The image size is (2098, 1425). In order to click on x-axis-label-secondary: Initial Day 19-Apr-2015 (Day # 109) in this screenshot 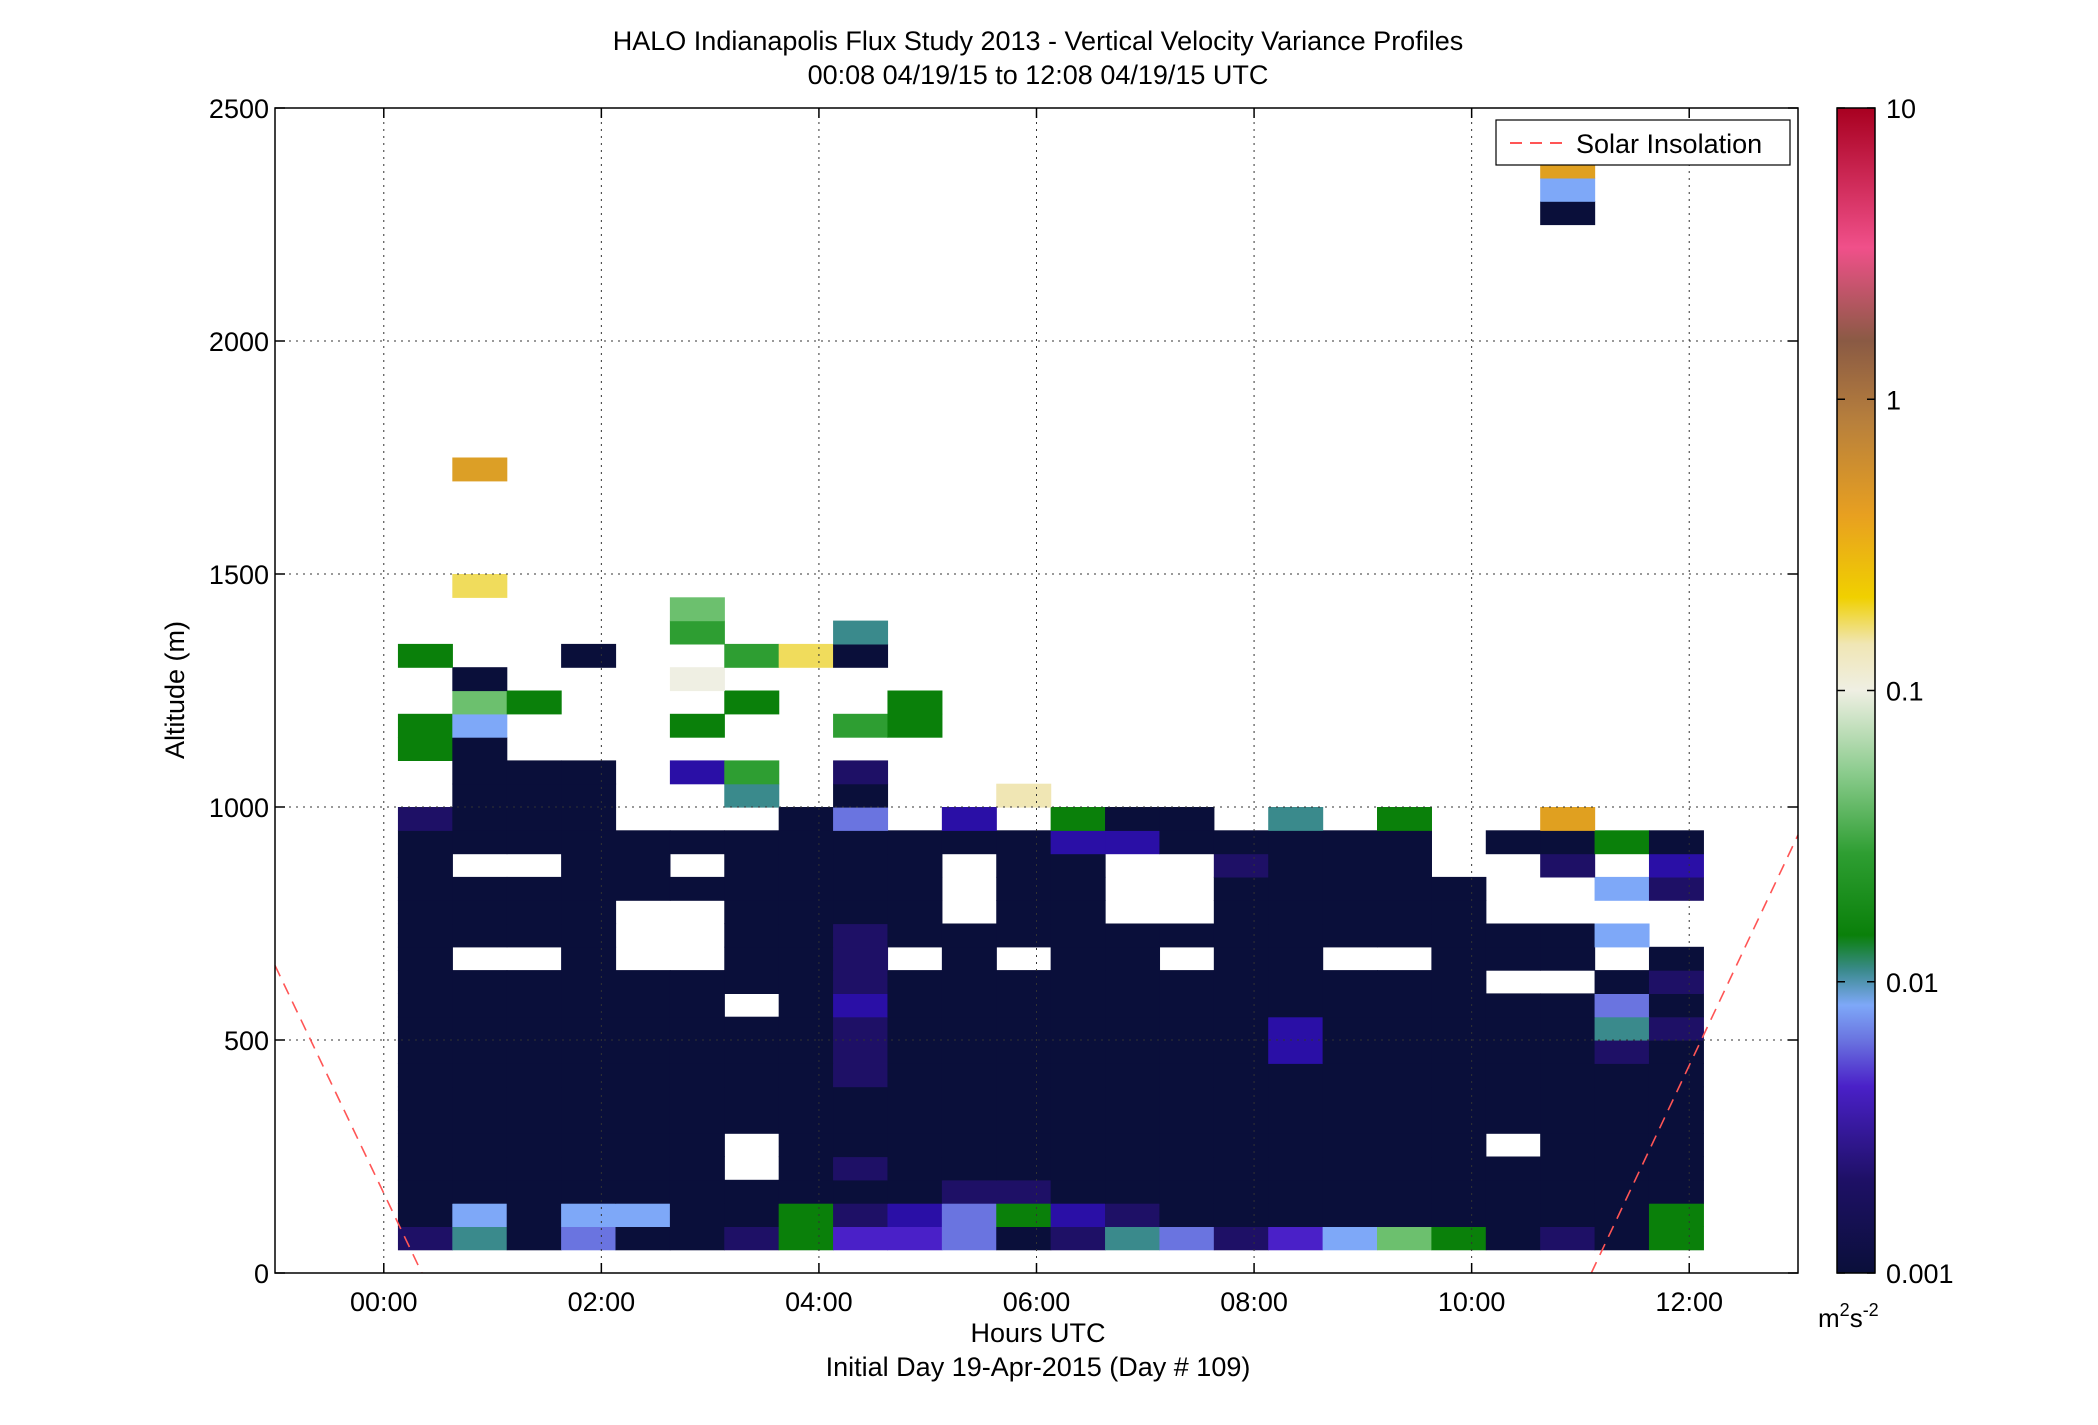, I will do `click(1038, 1367)`.